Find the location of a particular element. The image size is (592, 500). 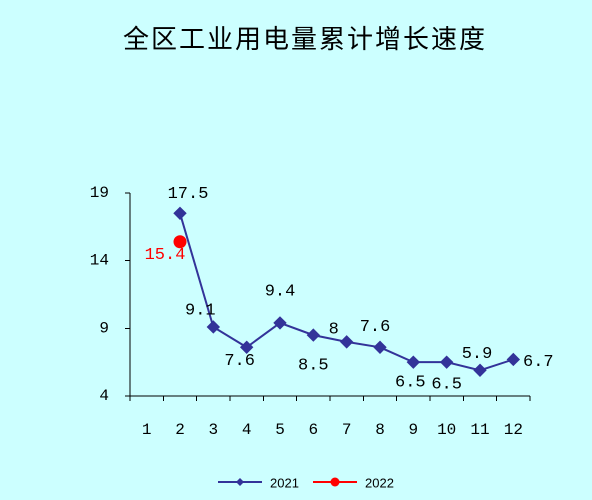

legend-label: 2022 is located at coordinates (379, 483).